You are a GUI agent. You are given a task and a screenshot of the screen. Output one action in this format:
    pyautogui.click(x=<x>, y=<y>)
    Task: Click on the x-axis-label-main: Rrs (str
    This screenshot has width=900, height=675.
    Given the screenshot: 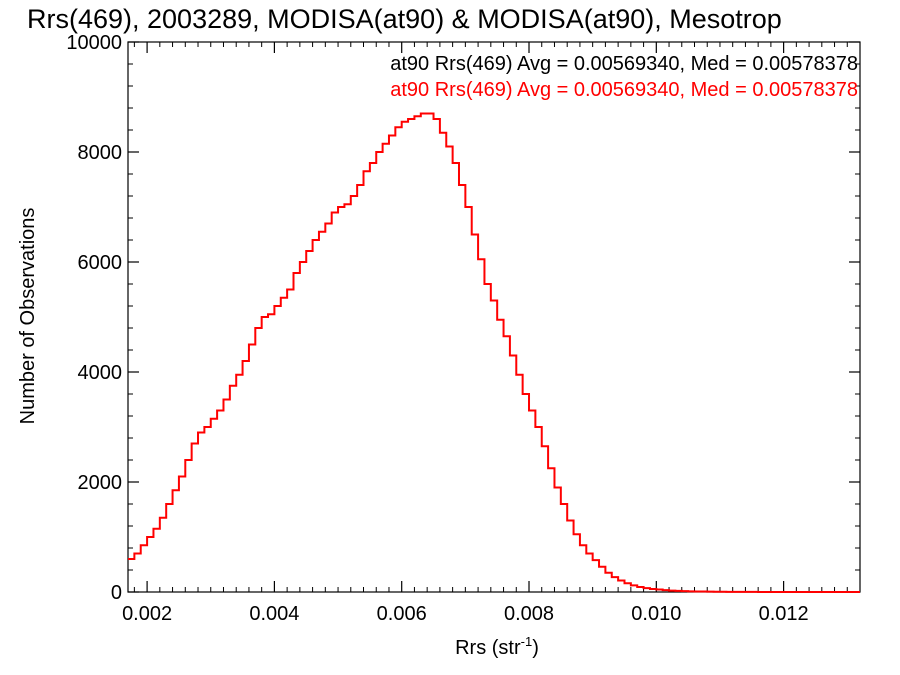 What is the action you would take?
    pyautogui.click(x=488, y=648)
    